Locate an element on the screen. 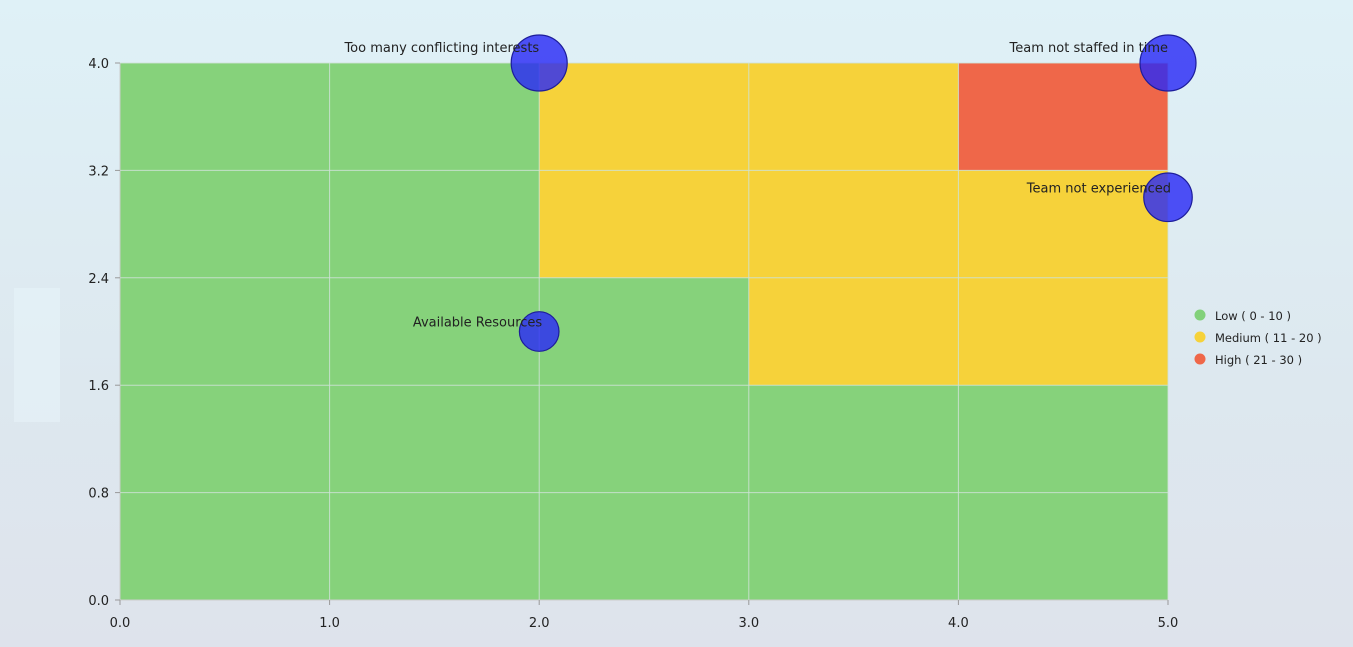 The image size is (1353, 647). x-tick-label: 5.0 is located at coordinates (1168, 623).